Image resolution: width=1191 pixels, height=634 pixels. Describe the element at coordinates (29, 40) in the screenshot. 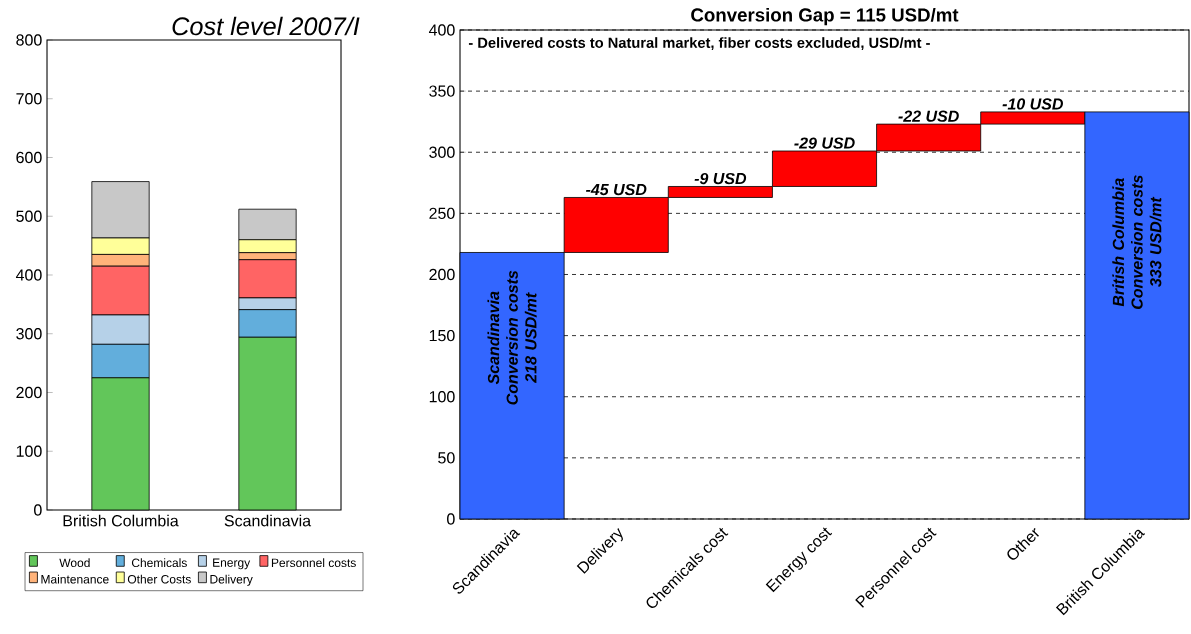

I see `y-tick-label: 800` at that location.